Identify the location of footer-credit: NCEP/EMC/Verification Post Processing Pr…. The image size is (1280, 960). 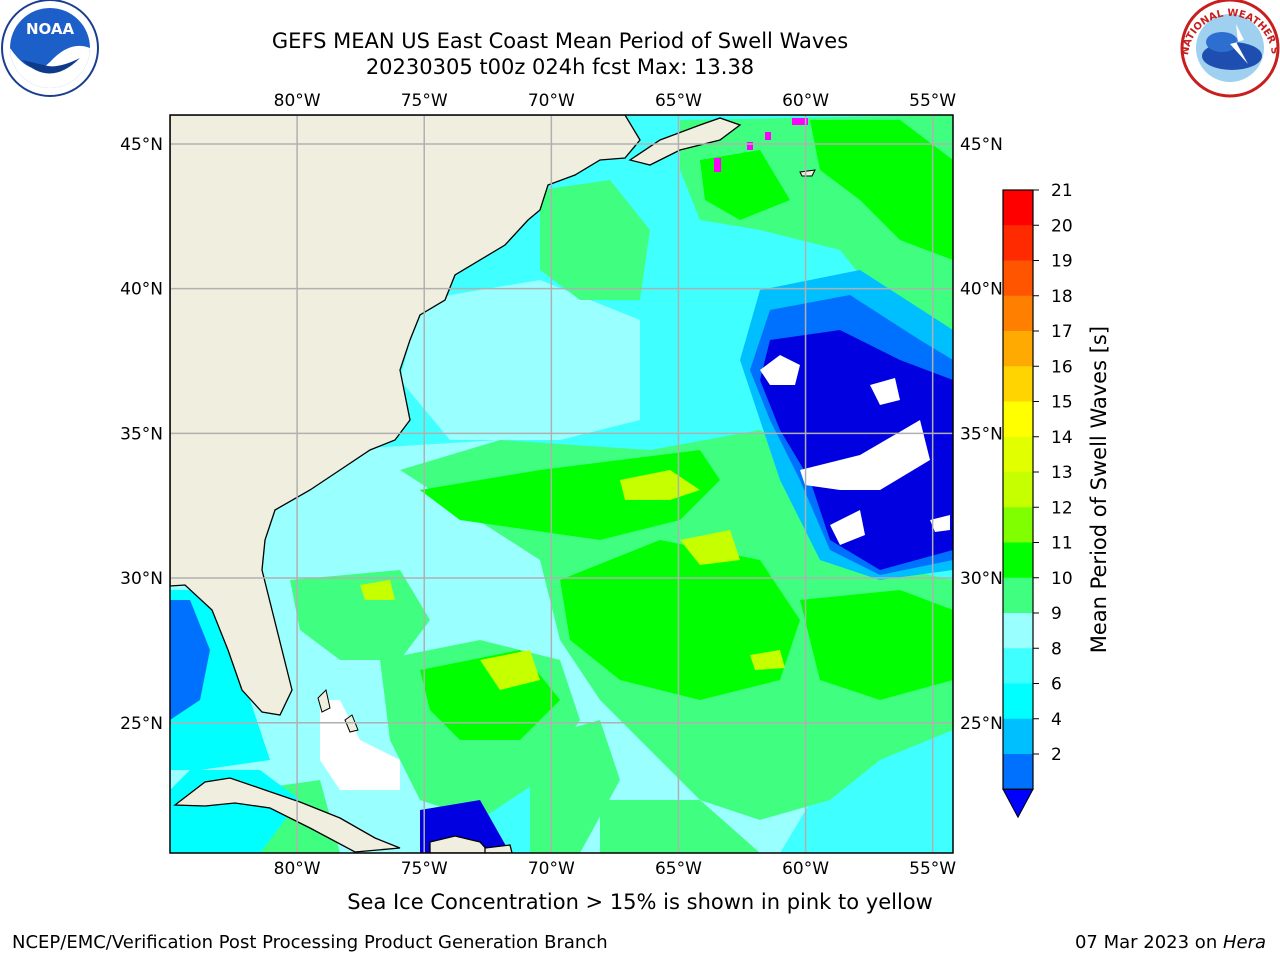
(310, 942).